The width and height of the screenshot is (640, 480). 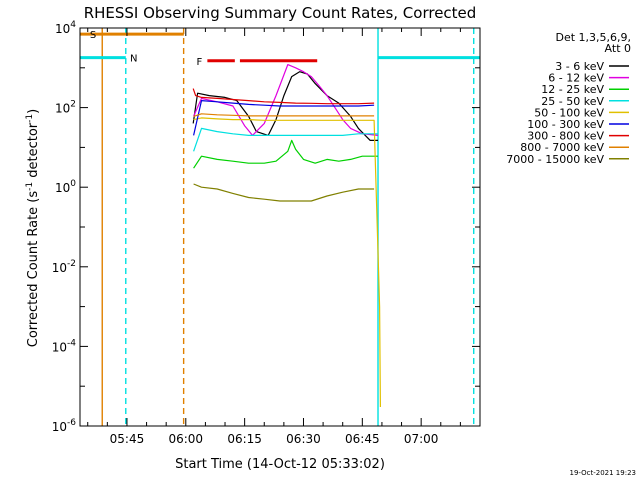 I want to click on legend-entry-label: 12 - 25 keV, so click(x=572, y=89).